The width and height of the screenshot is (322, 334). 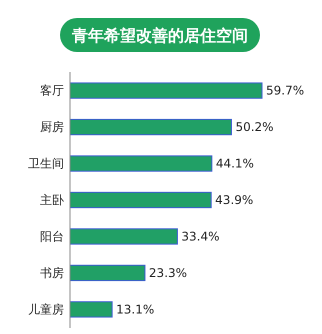 What do you see at coordinates (159, 35) in the screenshot?
I see `chart-title: 青年希望改善的居住空间` at bounding box center [159, 35].